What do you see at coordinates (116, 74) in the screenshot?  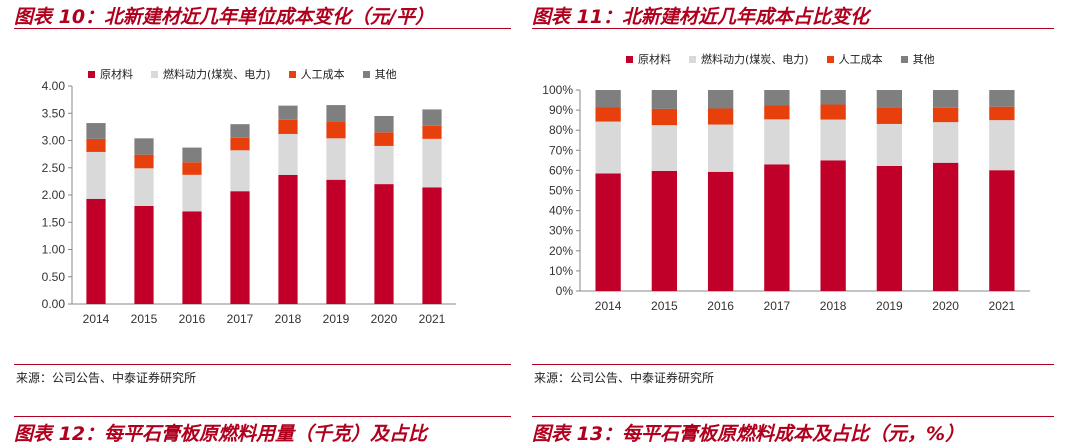 I see `legend-label-raw: 原材料` at bounding box center [116, 74].